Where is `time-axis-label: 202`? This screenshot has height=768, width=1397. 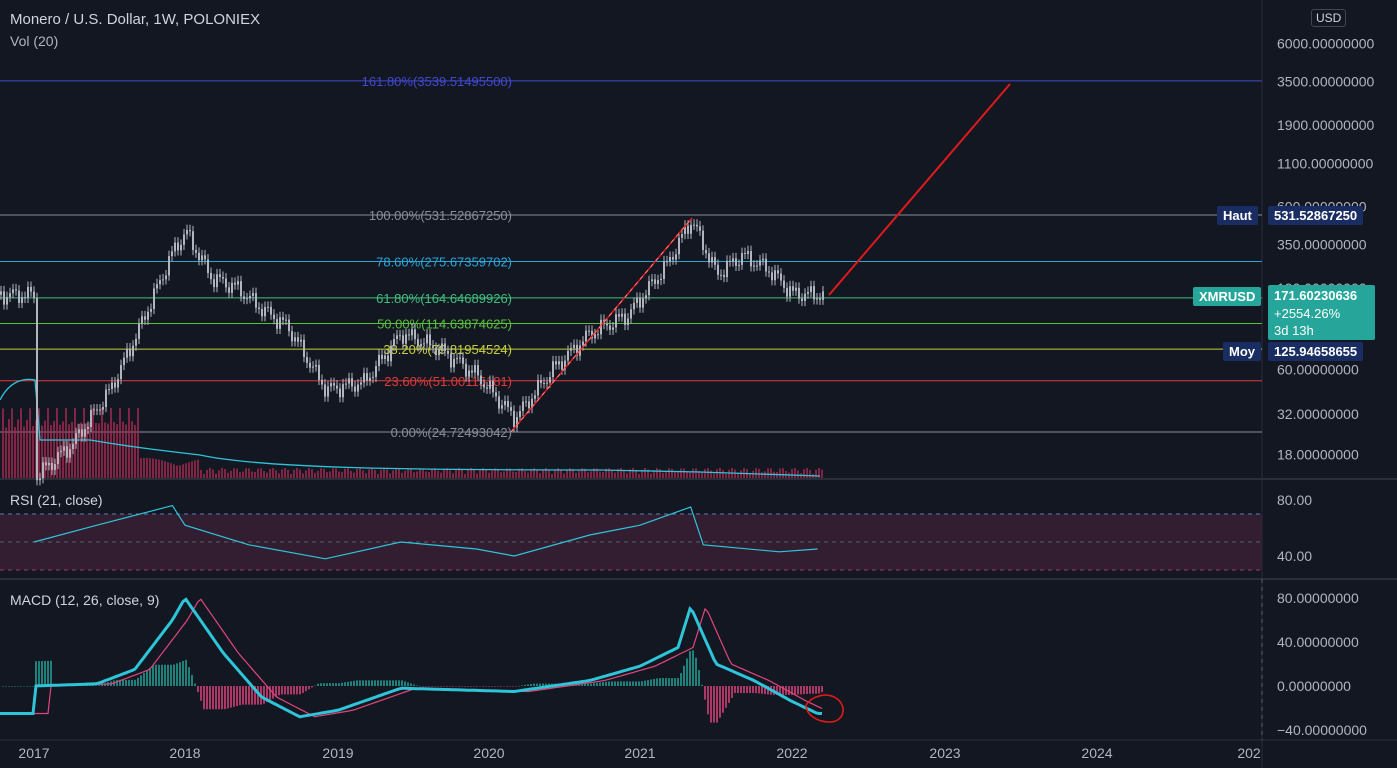 time-axis-label: 202 is located at coordinates (1249, 753).